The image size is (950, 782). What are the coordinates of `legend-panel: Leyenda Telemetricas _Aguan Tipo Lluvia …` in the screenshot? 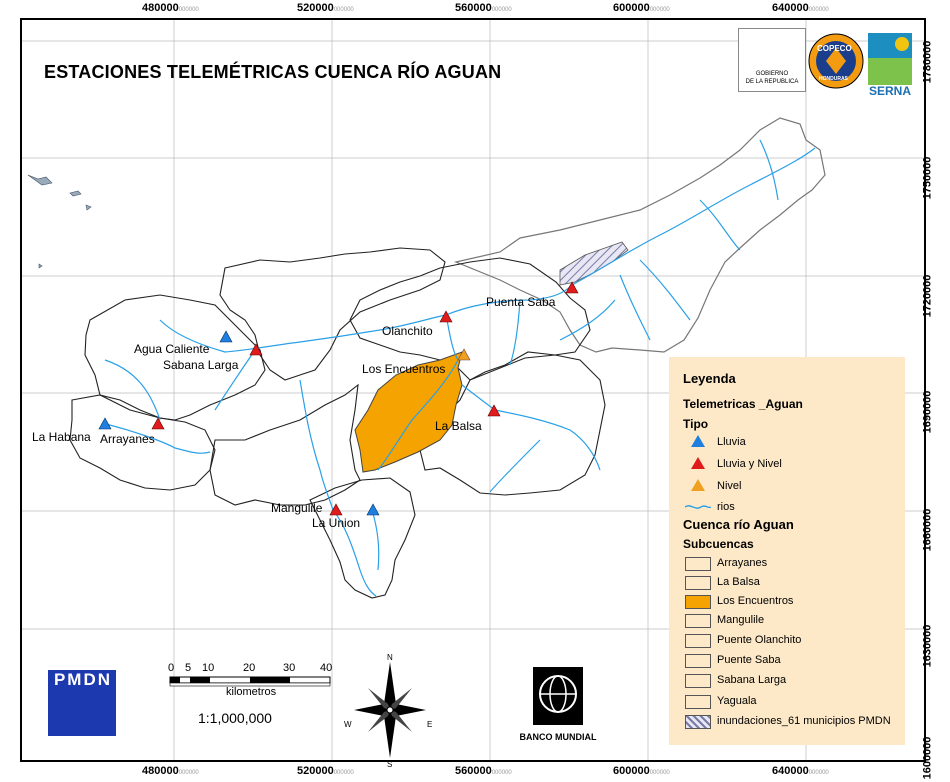 It's located at (787, 551).